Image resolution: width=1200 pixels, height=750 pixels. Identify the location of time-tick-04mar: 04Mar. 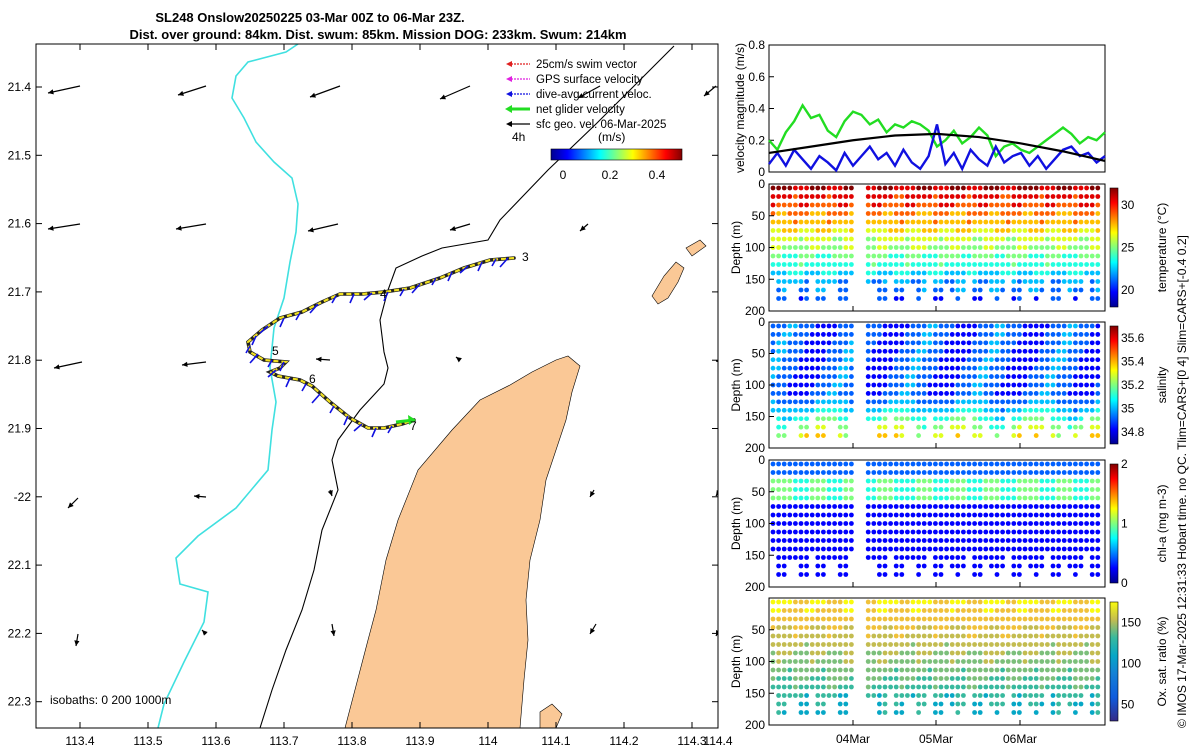
(853, 739).